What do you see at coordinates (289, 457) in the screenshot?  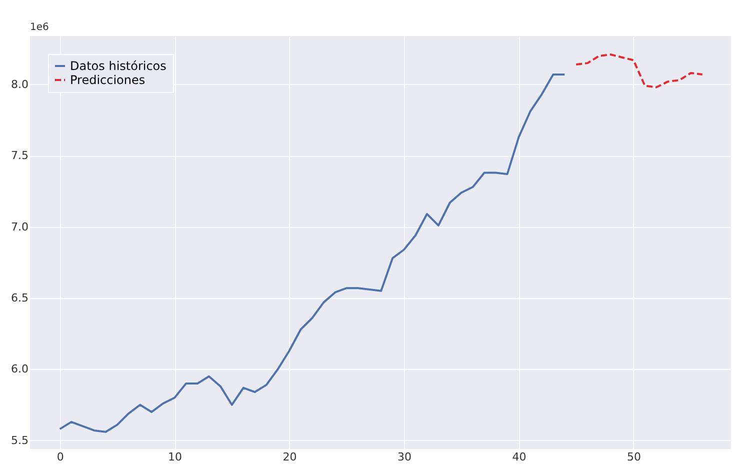 I see `x-tick-label: 20` at bounding box center [289, 457].